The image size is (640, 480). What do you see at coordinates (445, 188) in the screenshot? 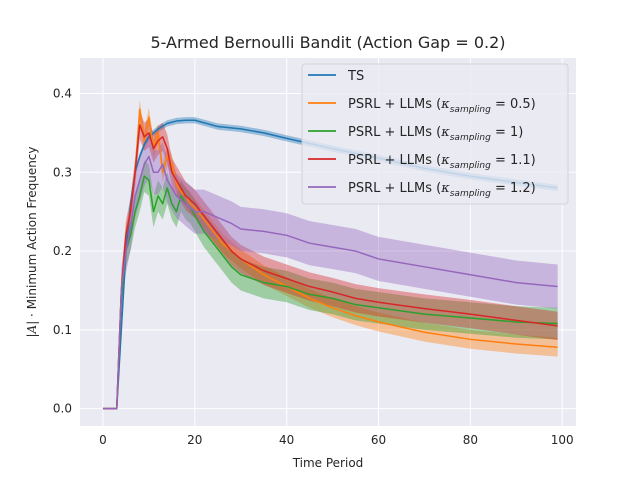
I see `legend-kappa-4: κ` at bounding box center [445, 188].